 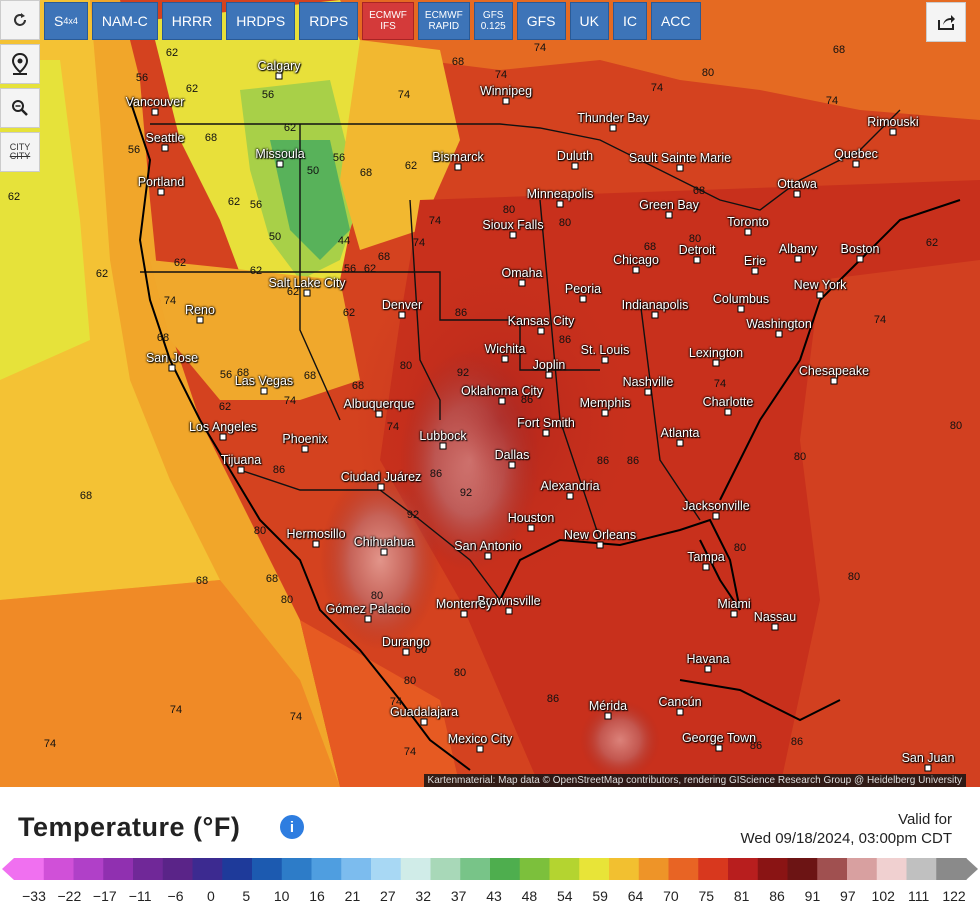 What do you see at coordinates (20, 108) in the screenshot?
I see `zoom-out-button` at bounding box center [20, 108].